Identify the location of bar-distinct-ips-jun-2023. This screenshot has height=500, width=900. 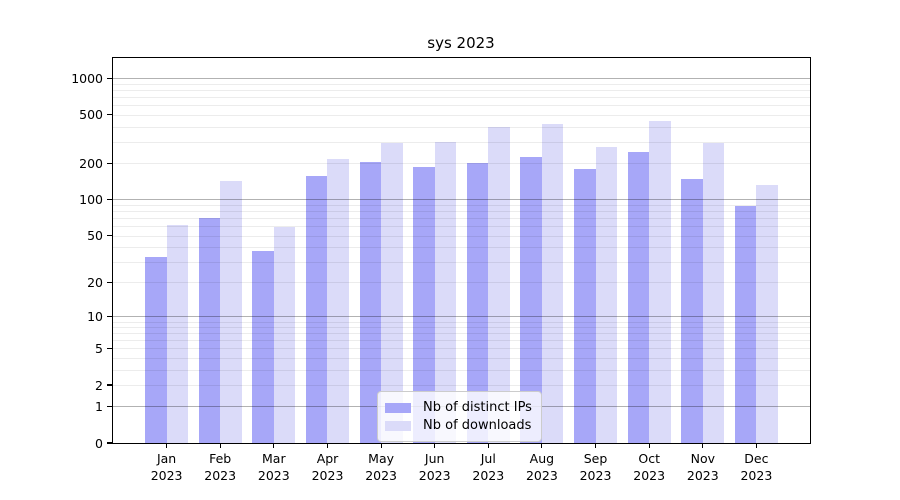
(424, 305).